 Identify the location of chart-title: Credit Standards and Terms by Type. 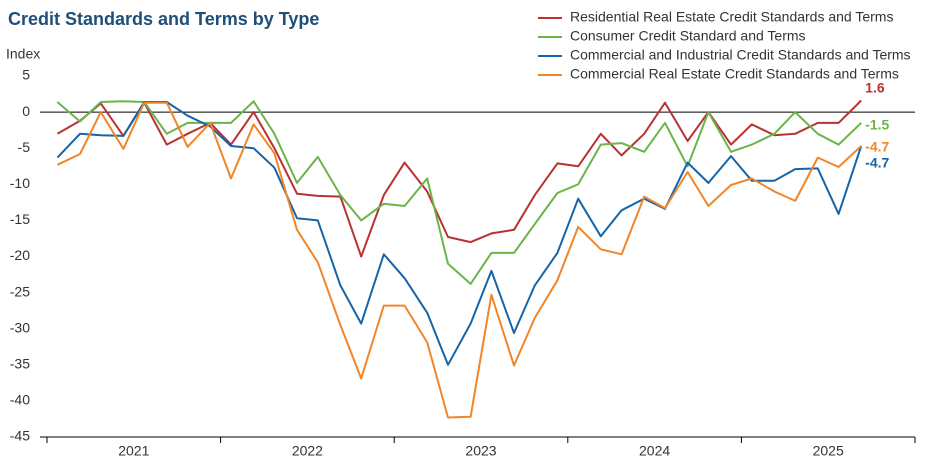
(163, 19).